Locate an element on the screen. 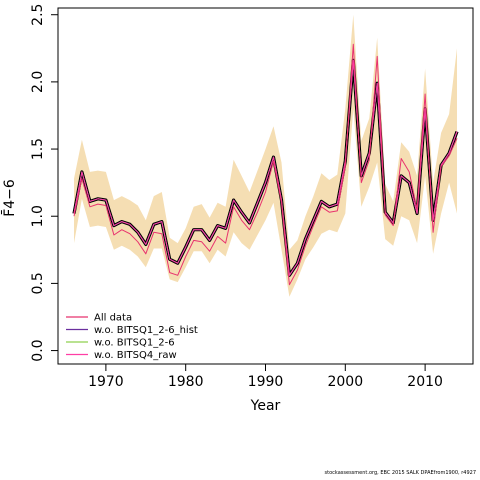  legend-label-3: w.o. BITSQ4_raw is located at coordinates (135, 355).